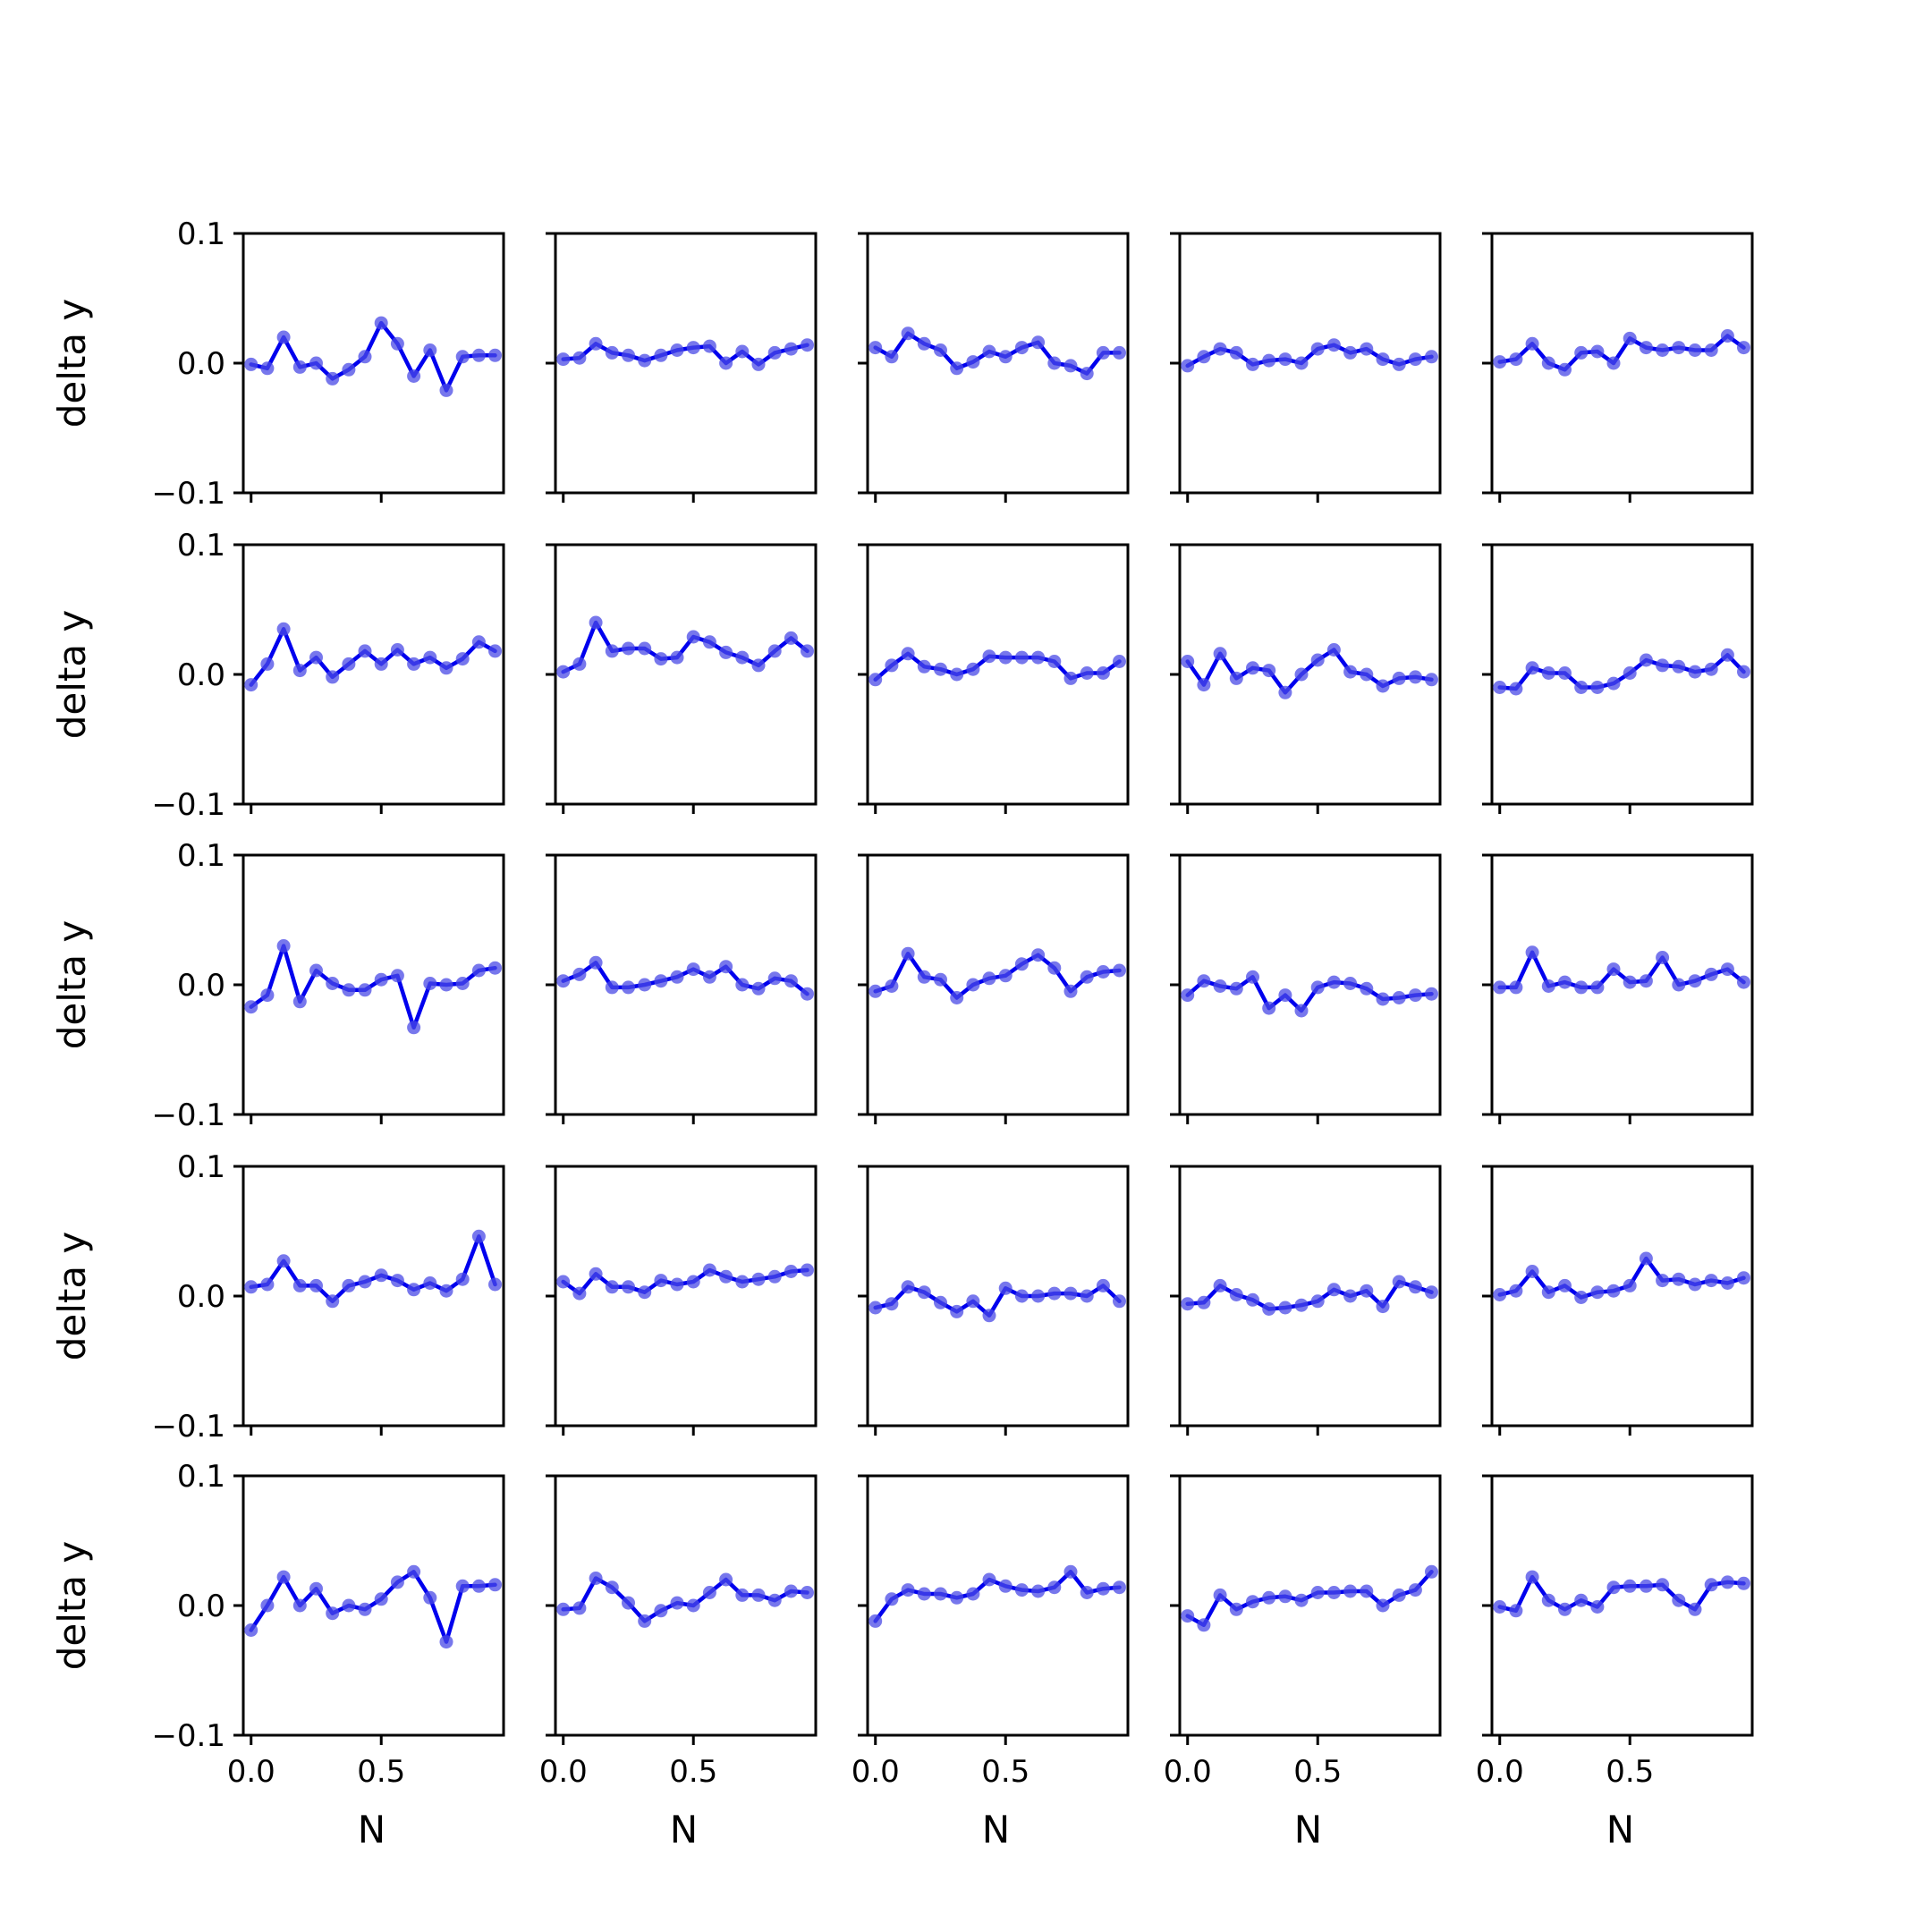 The image size is (1932, 1932). I want to click on panel-r3-c2, so click(994, 1300).